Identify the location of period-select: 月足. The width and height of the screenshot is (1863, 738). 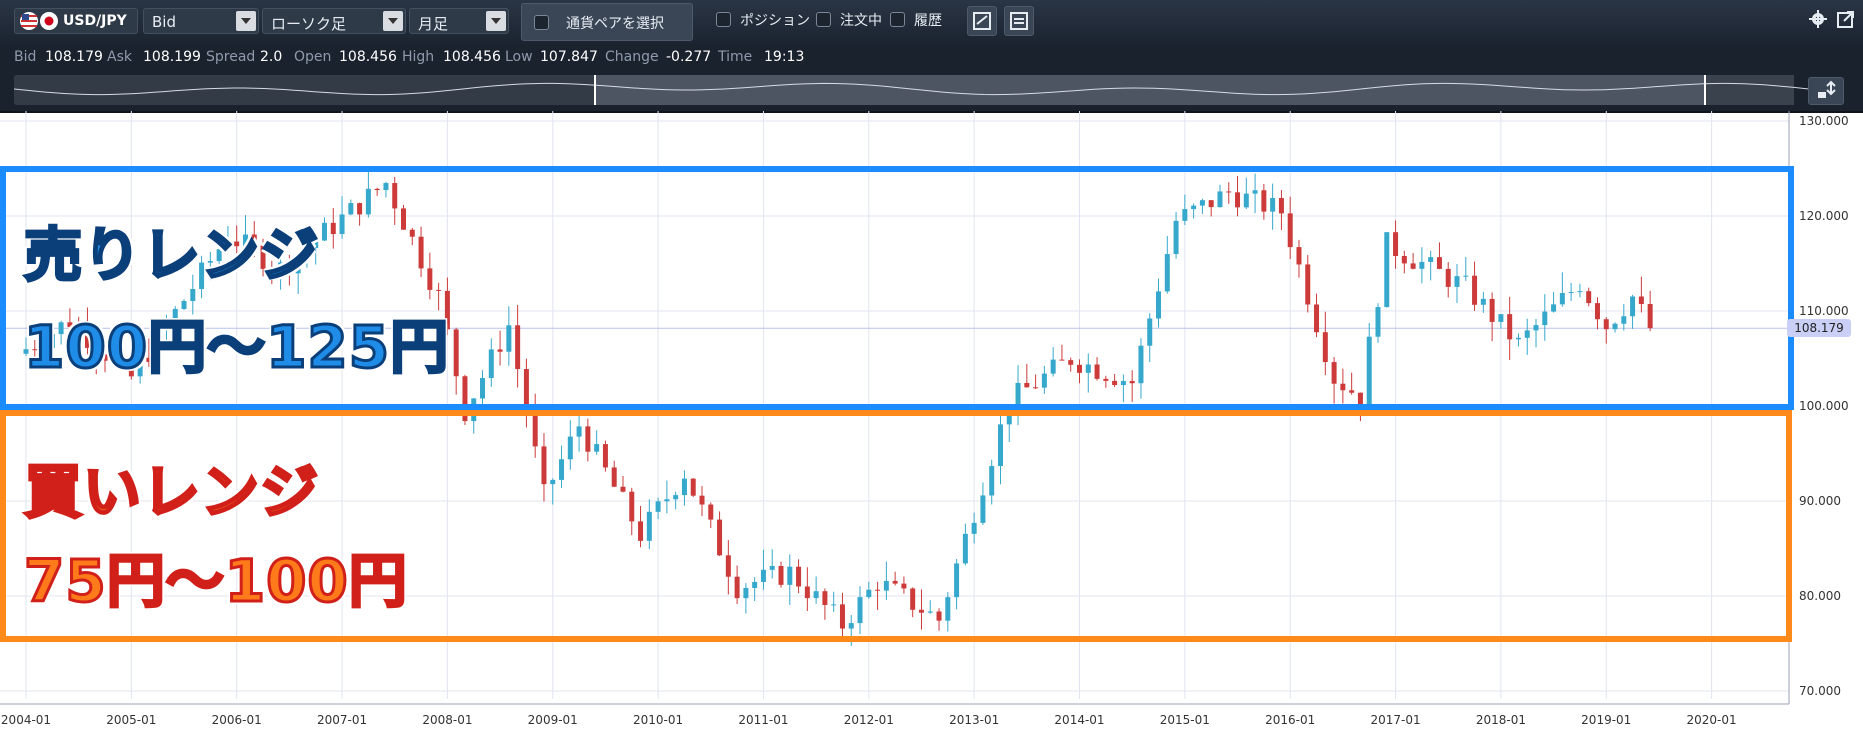
(459, 21).